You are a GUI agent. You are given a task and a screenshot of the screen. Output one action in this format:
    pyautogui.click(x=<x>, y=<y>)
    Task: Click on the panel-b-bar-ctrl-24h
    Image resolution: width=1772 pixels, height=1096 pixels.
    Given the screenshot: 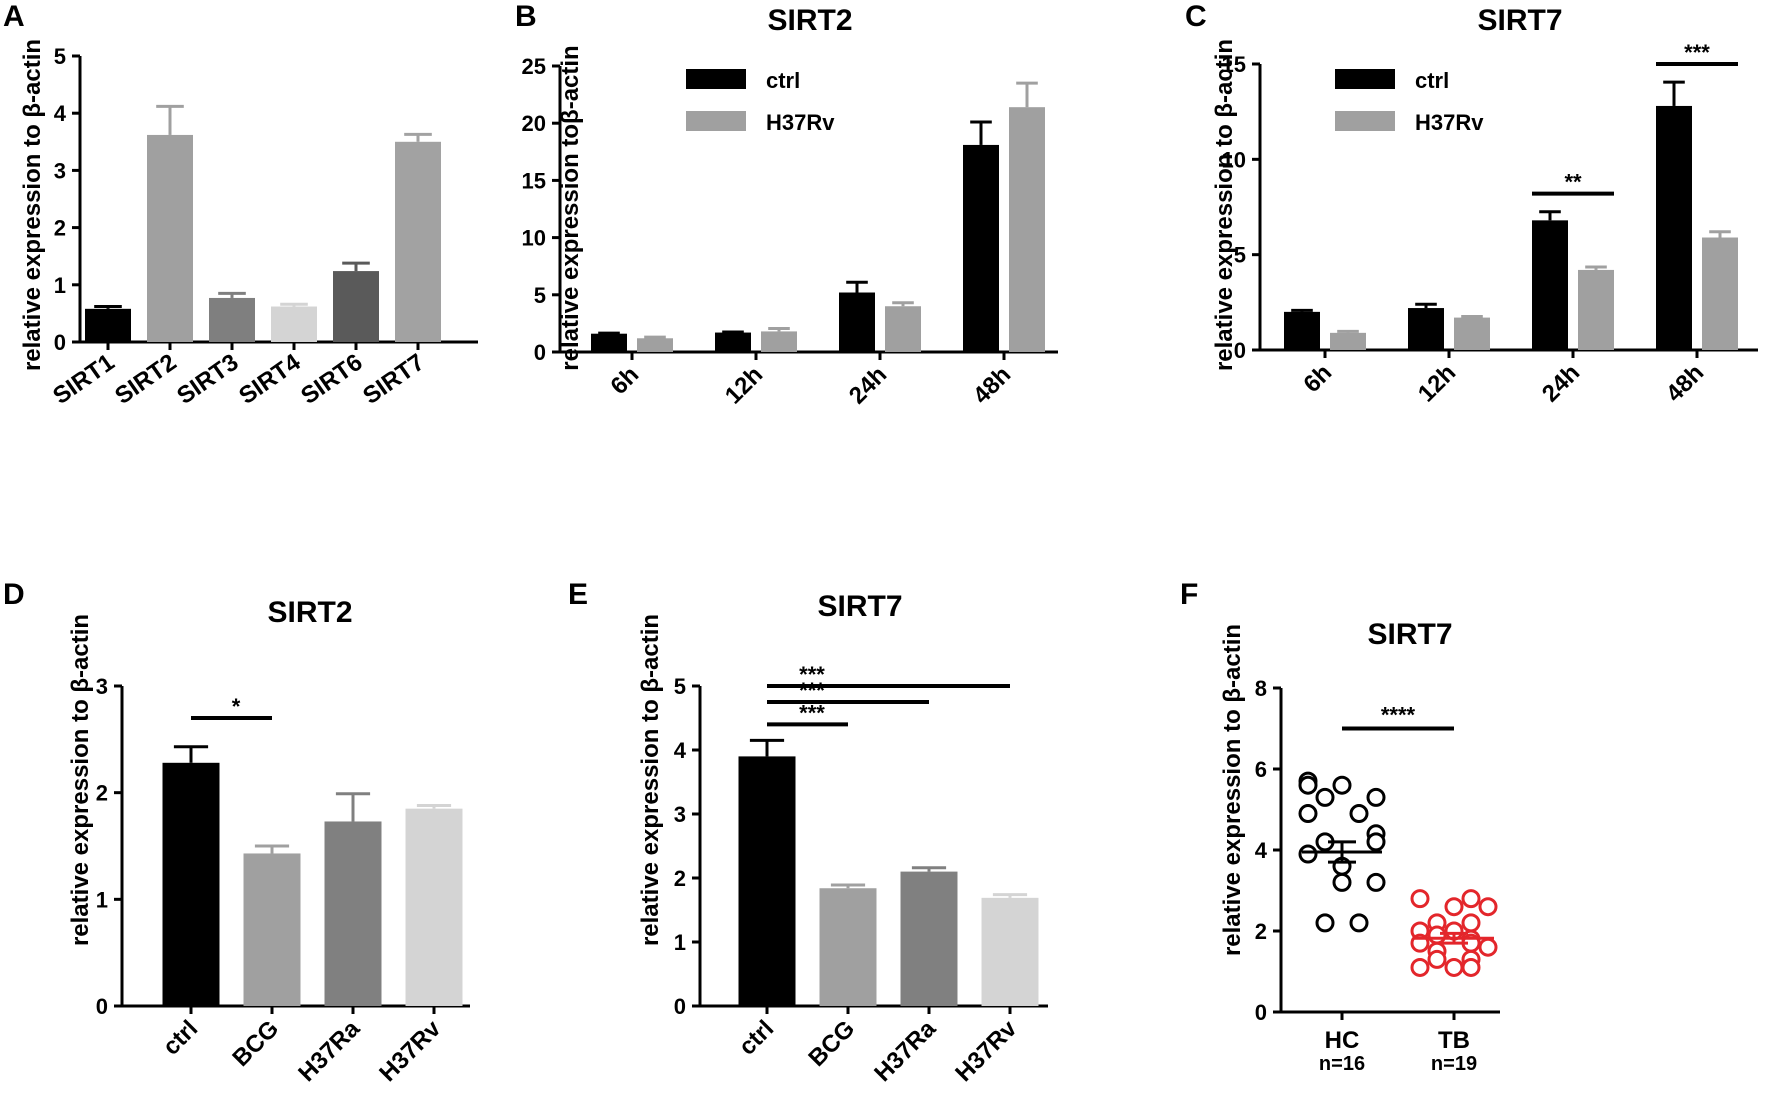 What is the action you would take?
    pyautogui.click(x=857, y=322)
    